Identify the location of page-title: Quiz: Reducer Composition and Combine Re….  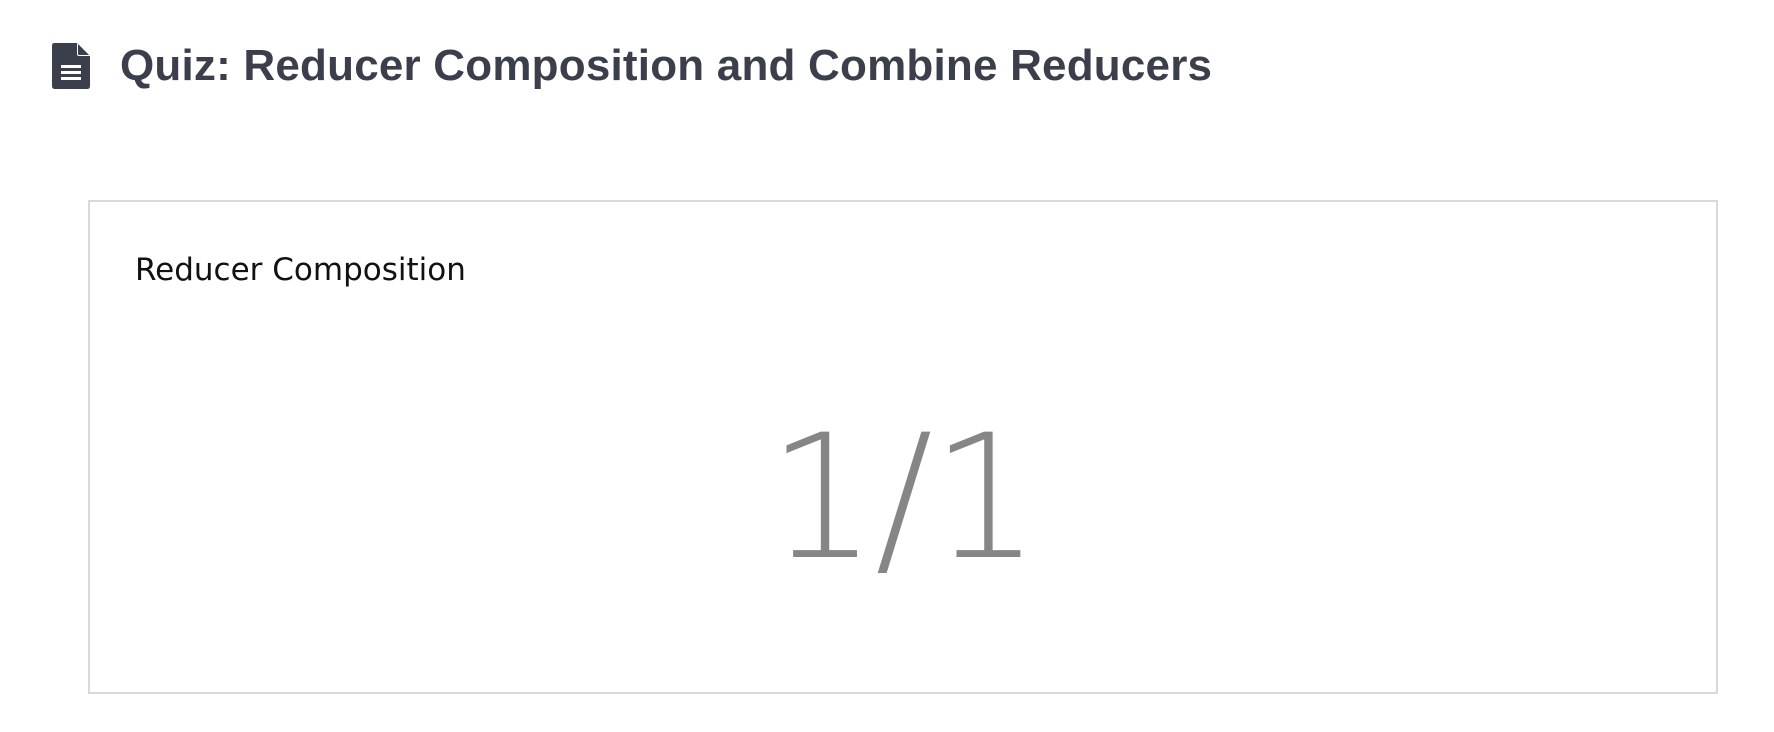
(666, 65).